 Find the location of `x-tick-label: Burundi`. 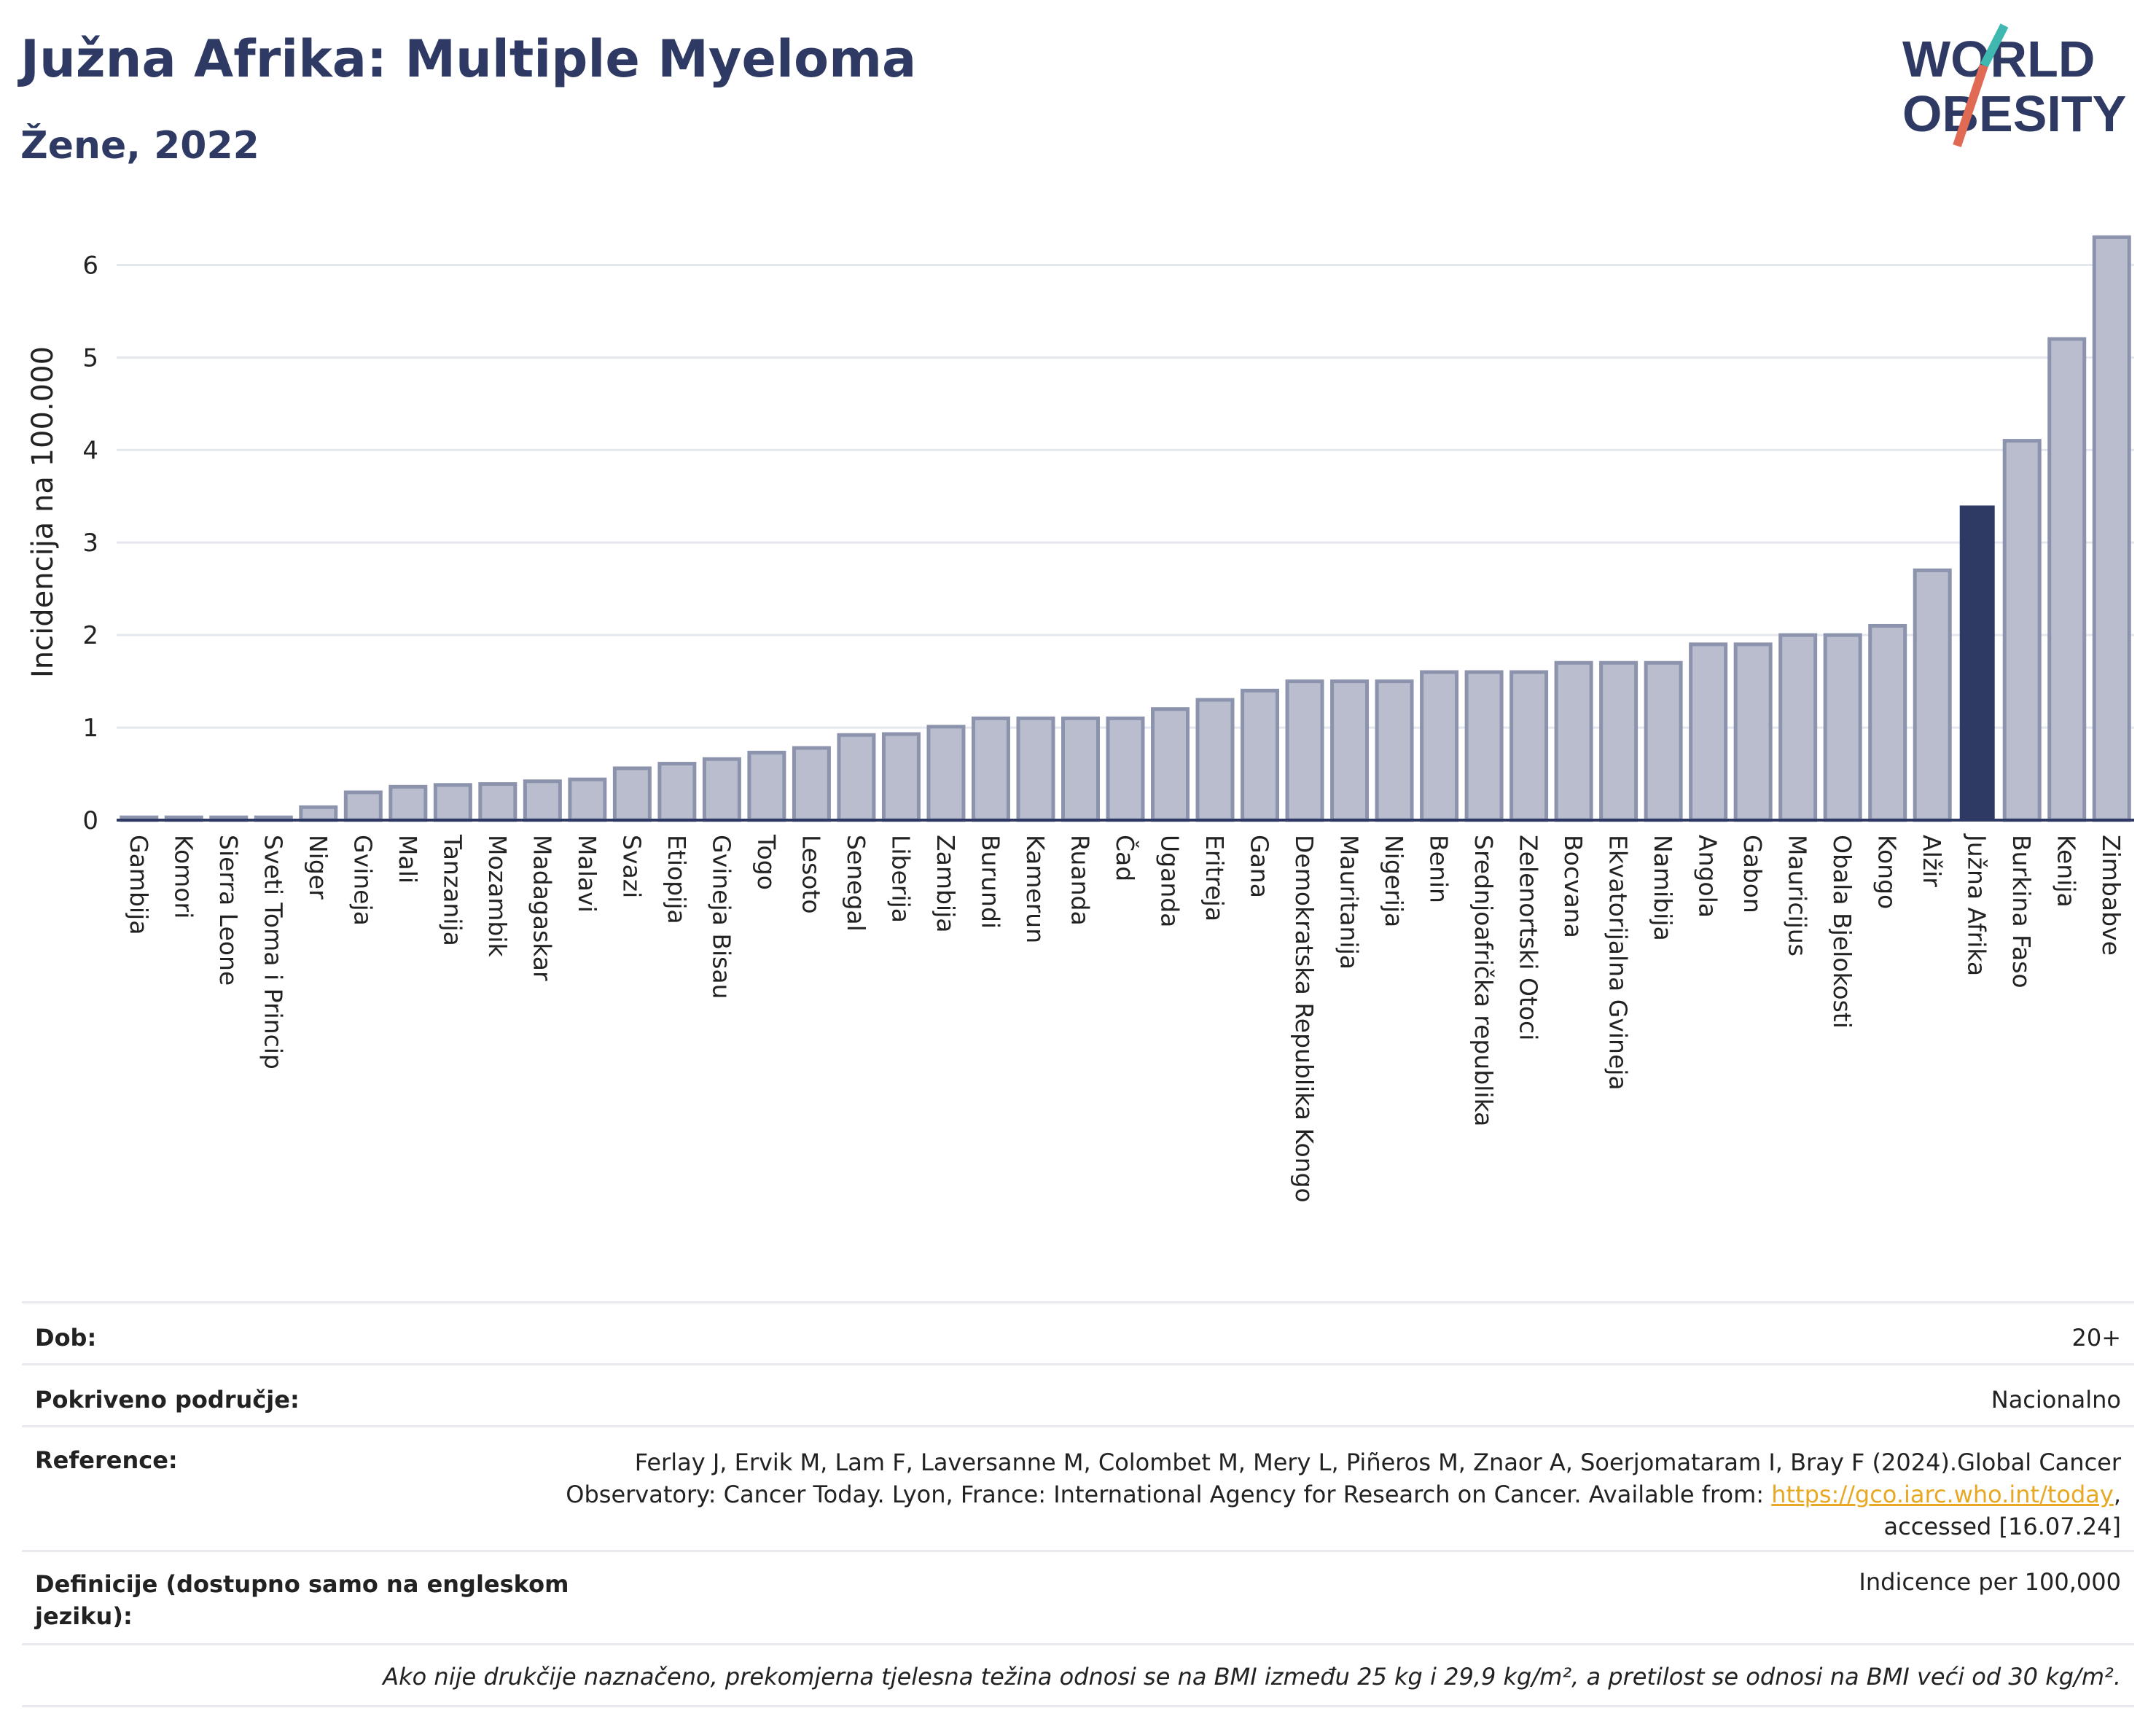

x-tick-label: Burundi is located at coordinates (990, 882).